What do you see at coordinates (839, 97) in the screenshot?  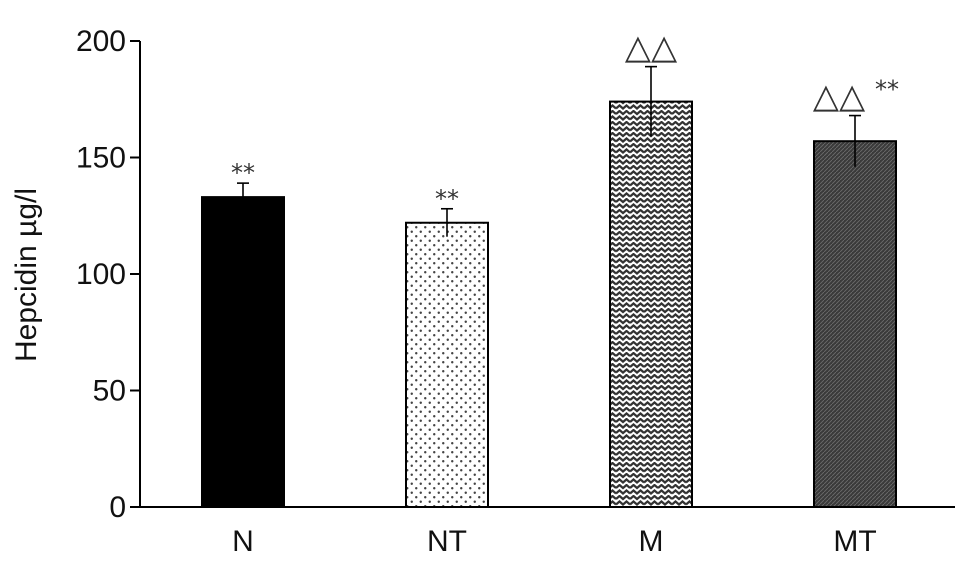 I see `significance-triangles-MT: △△` at bounding box center [839, 97].